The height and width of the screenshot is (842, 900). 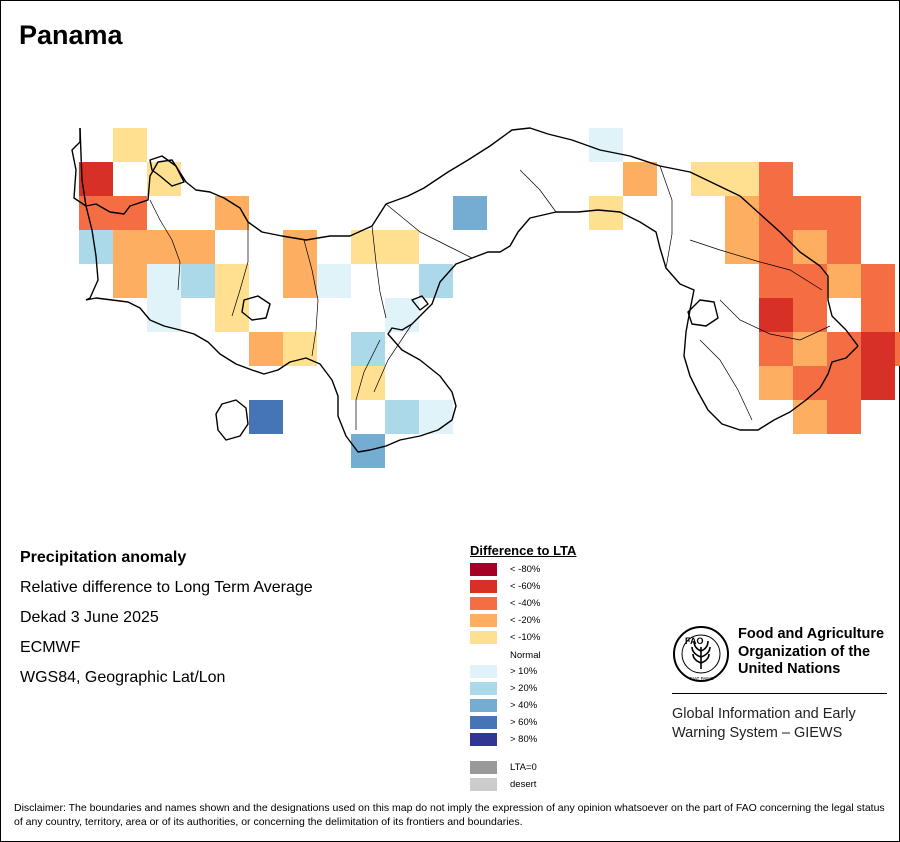 I want to click on variable-subtitle: Relative difference to Long Term Average, so click(x=166, y=587).